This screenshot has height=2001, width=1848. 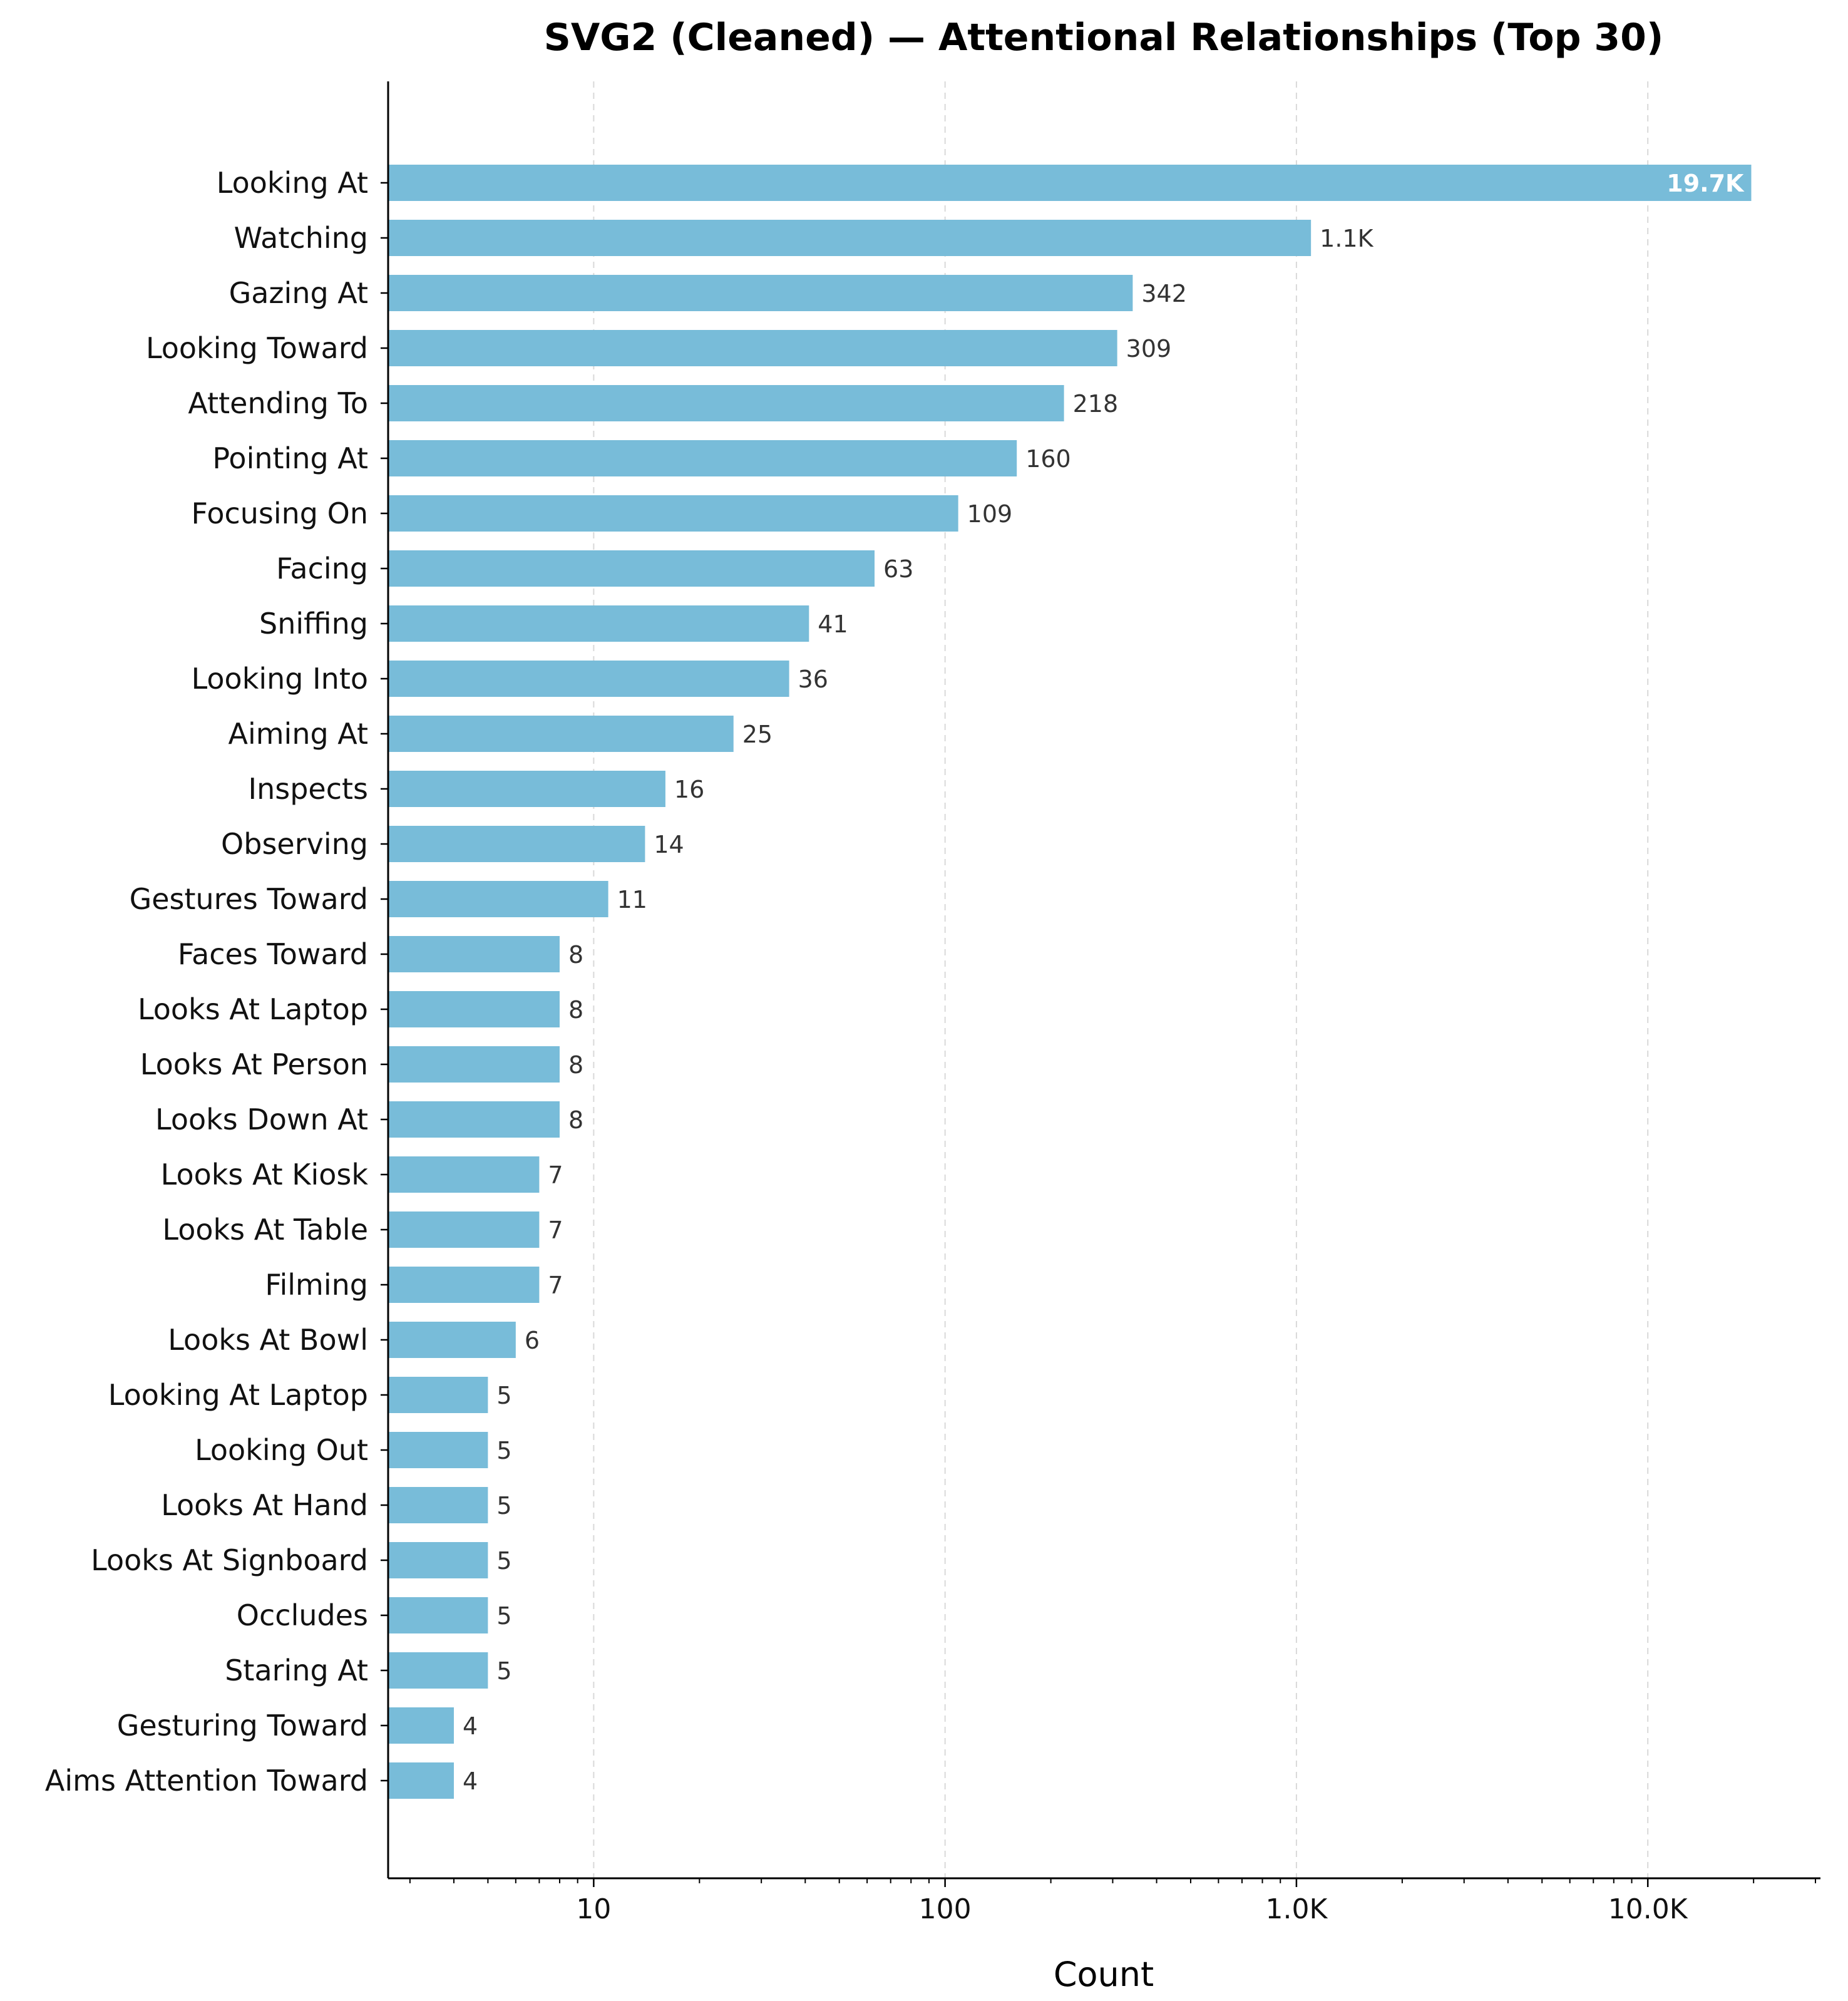 What do you see at coordinates (264, 1505) in the screenshot?
I see `category-label-24: Looks At Hand` at bounding box center [264, 1505].